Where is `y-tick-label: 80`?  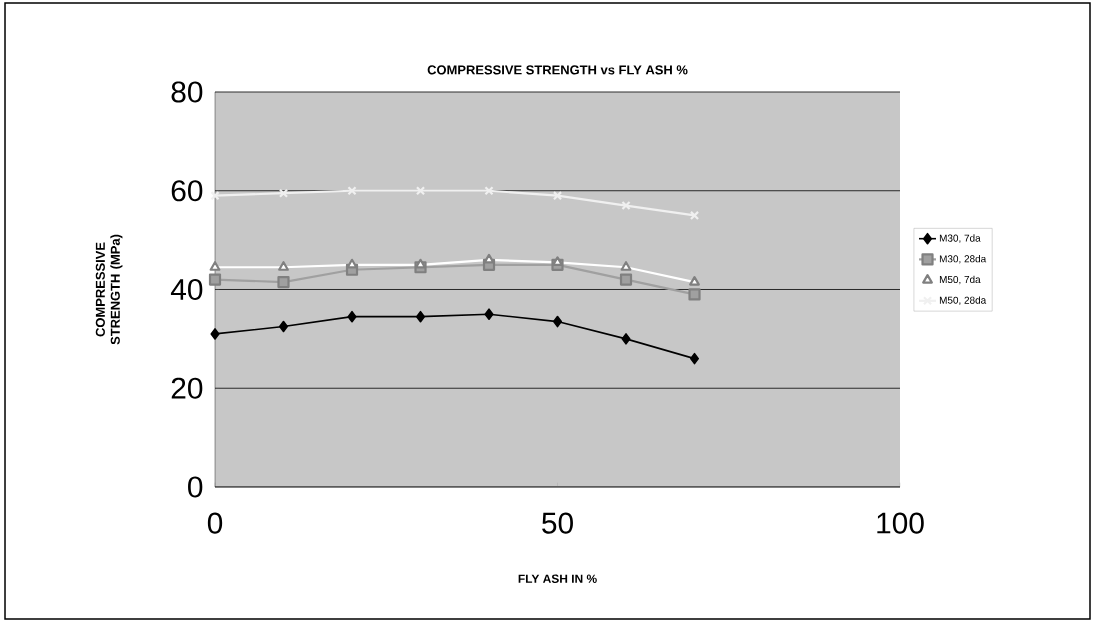 y-tick-label: 80 is located at coordinates (187, 92).